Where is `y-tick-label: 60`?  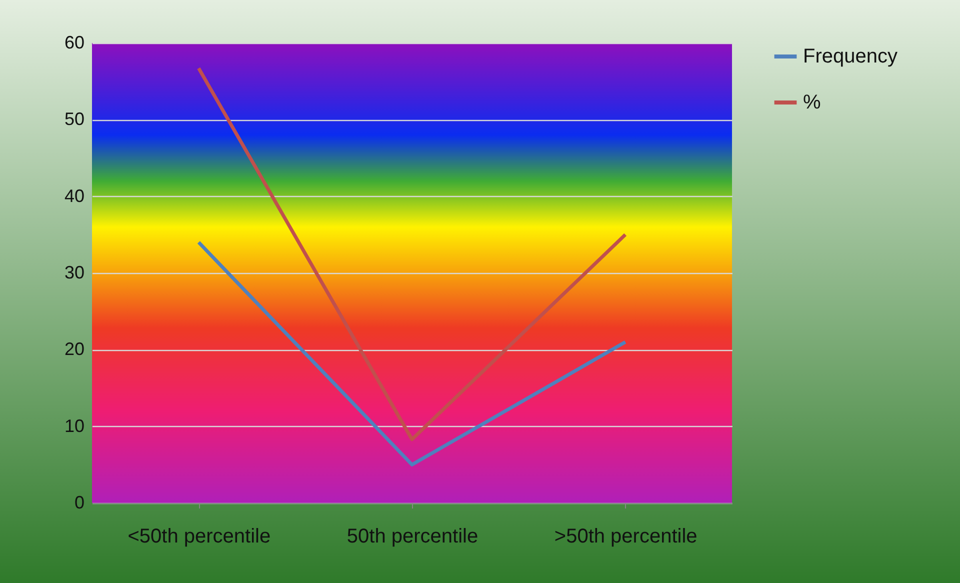
y-tick-label: 60 is located at coordinates (74, 42).